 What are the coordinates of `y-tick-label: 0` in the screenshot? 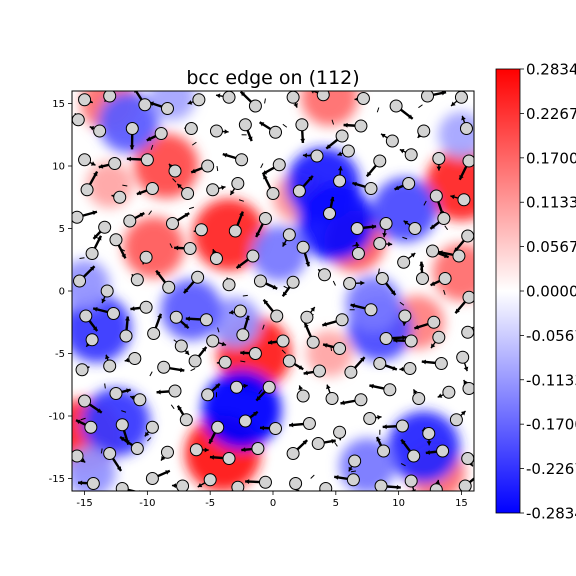 It's located at (62, 292).